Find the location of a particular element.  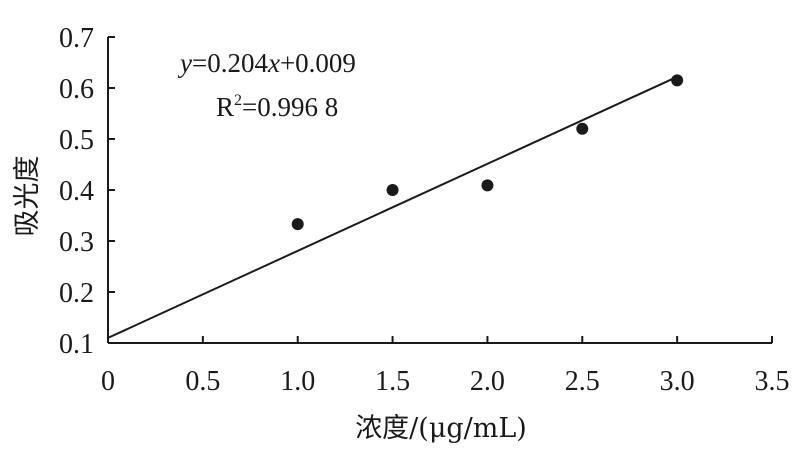

x-tick-label: 3.5 is located at coordinates (772, 381).